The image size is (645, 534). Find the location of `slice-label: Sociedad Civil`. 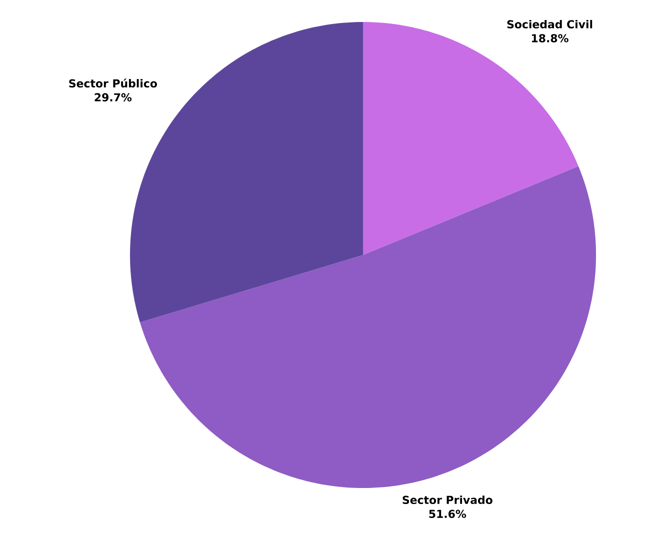

slice-label: Sociedad Civil is located at coordinates (549, 24).